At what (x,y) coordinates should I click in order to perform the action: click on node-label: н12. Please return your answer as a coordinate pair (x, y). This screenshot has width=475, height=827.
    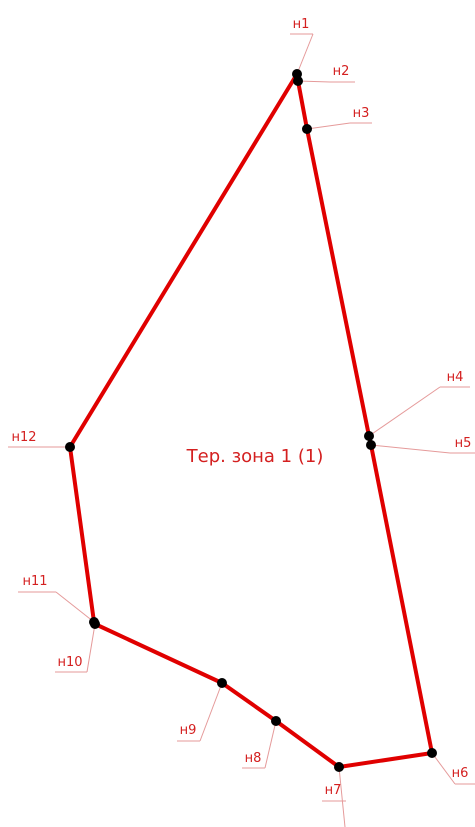
    Looking at the image, I should click on (23, 437).